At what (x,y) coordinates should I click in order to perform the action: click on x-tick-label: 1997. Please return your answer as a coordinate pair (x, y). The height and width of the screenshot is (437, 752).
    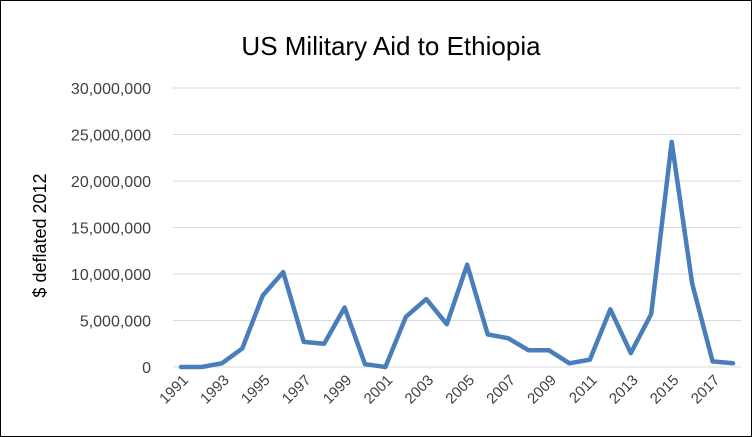
    Looking at the image, I should click on (297, 390).